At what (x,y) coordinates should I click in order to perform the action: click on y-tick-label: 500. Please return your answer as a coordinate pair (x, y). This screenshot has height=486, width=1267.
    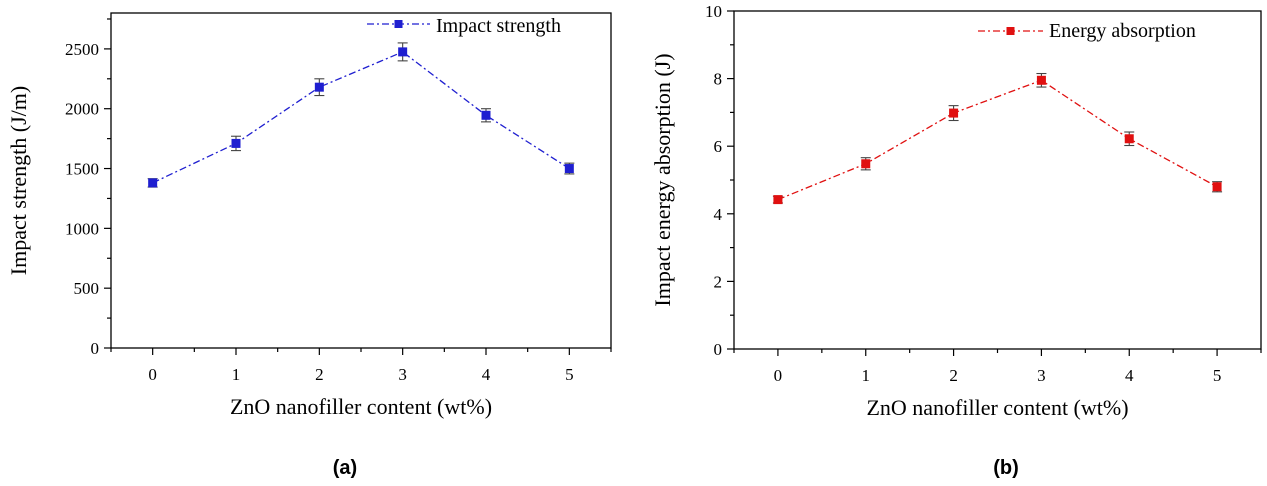
    Looking at the image, I should click on (87, 288).